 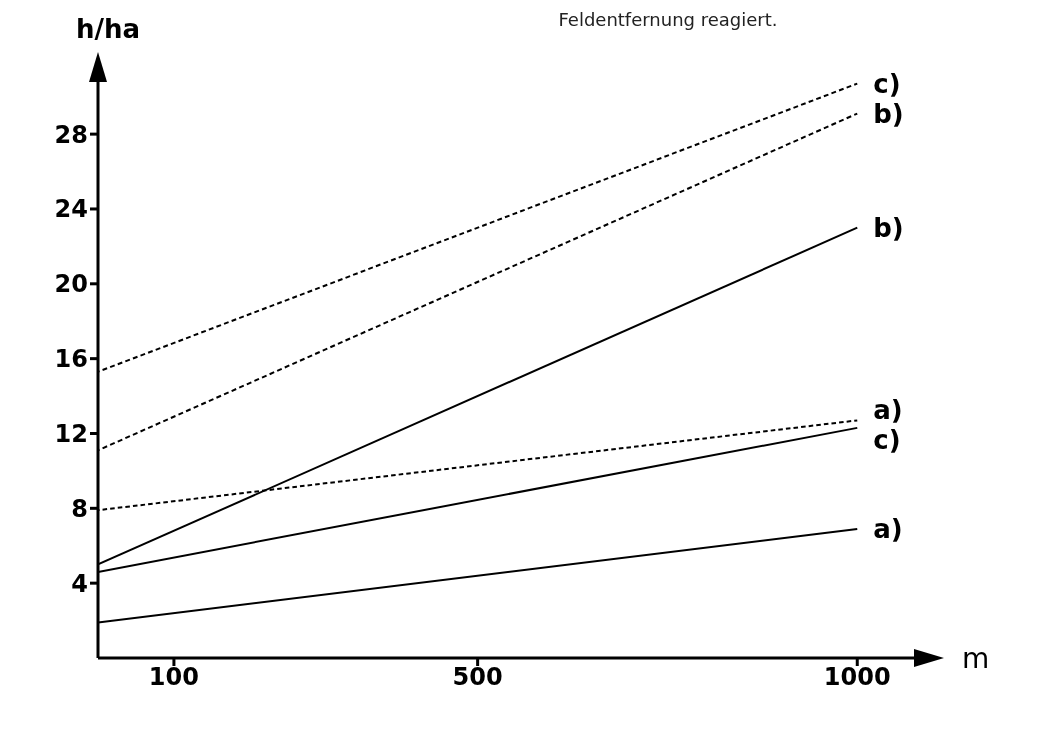 I want to click on y-tick-label: 12, so click(x=71, y=434).